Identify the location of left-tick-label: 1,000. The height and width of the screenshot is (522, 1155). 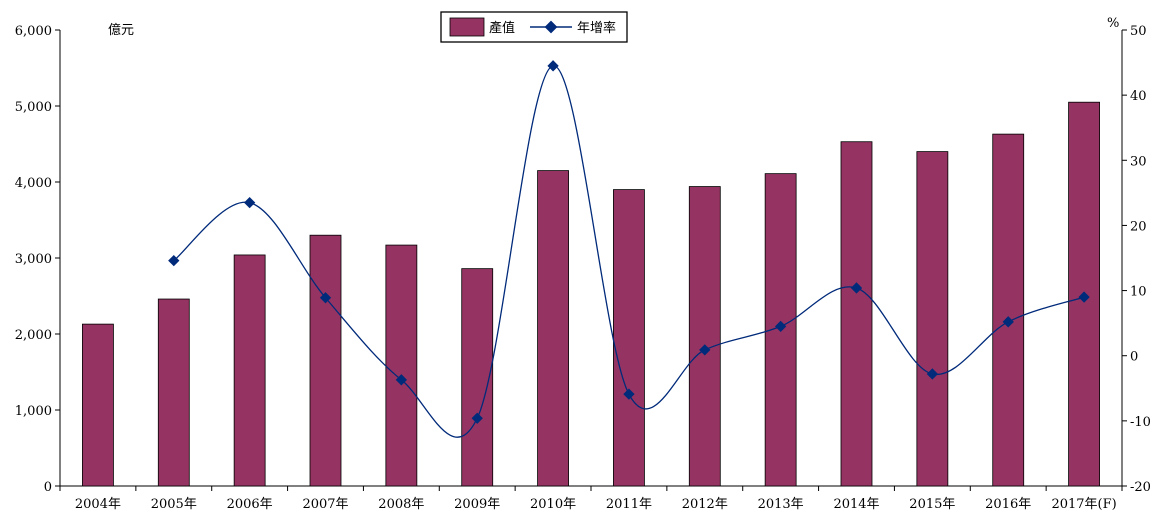
(33, 411).